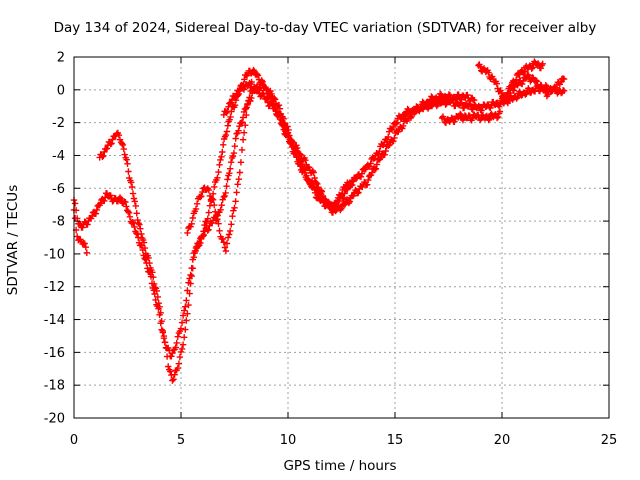 This screenshot has width=640, height=480. I want to click on x-tick-label: 0, so click(74, 440).